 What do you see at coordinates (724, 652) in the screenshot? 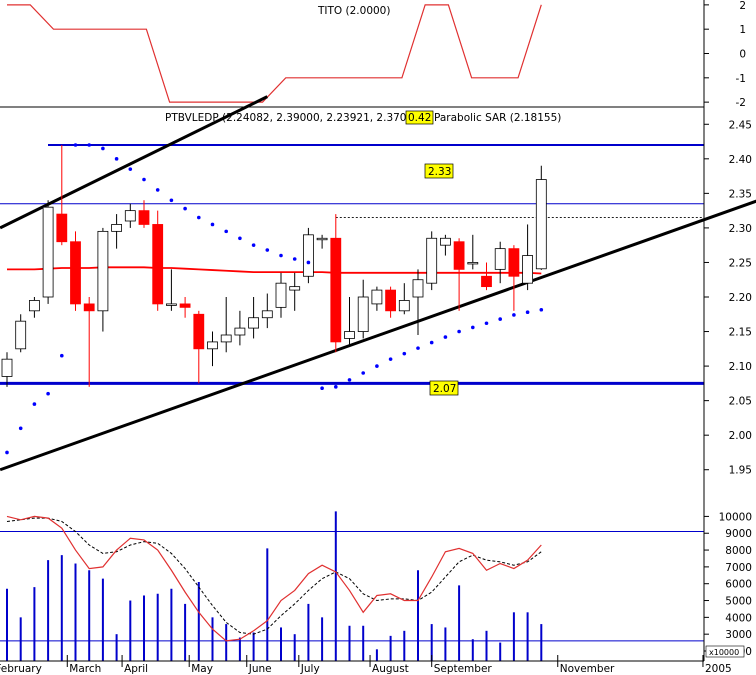
I see `volume-unit: x10000` at bounding box center [724, 652].